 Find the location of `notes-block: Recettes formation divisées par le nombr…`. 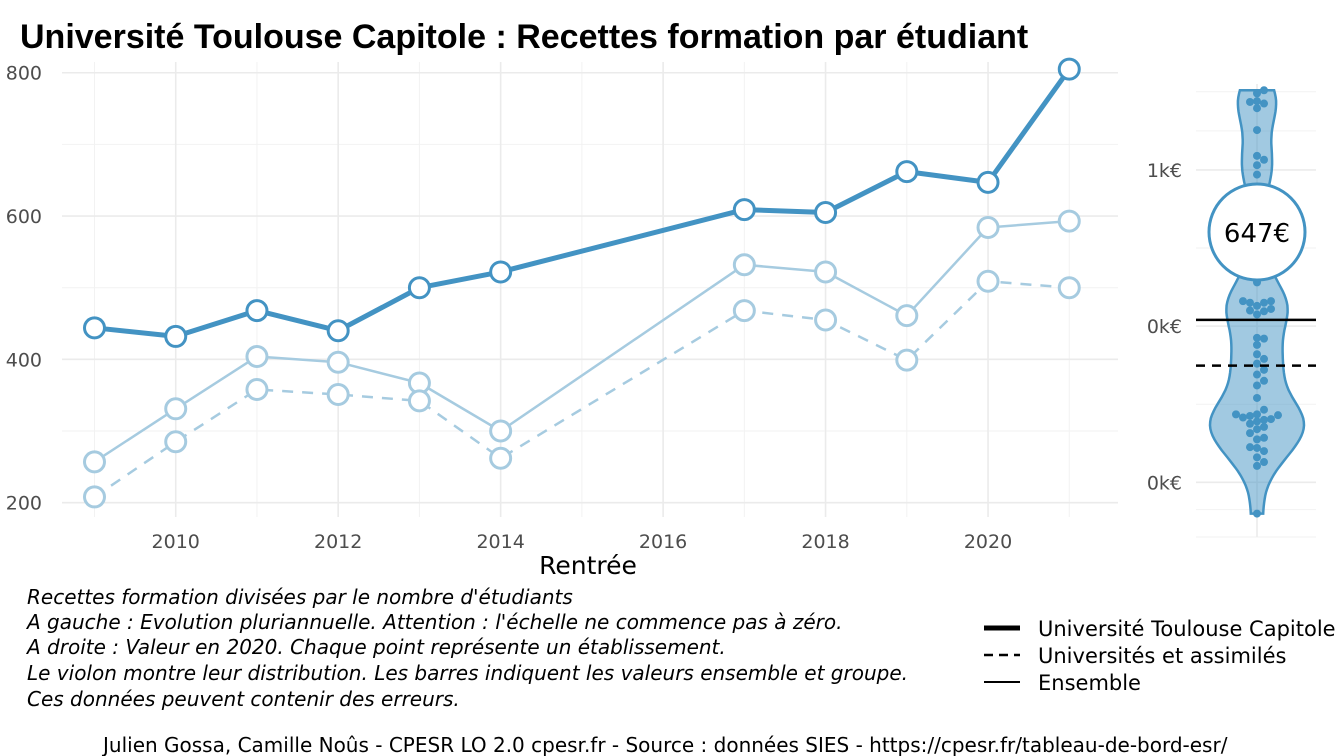

notes-block: Recettes formation divisées par le nombr… is located at coordinates (466, 648).